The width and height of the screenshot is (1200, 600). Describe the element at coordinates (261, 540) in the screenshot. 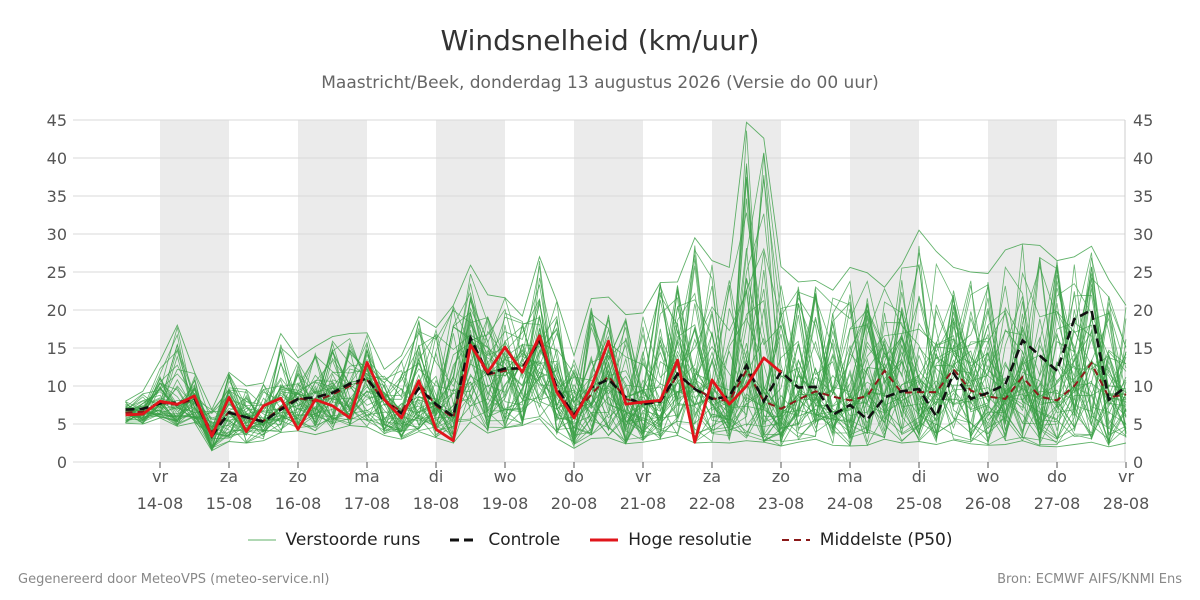

I see `legend-swatch-ensemble` at that location.